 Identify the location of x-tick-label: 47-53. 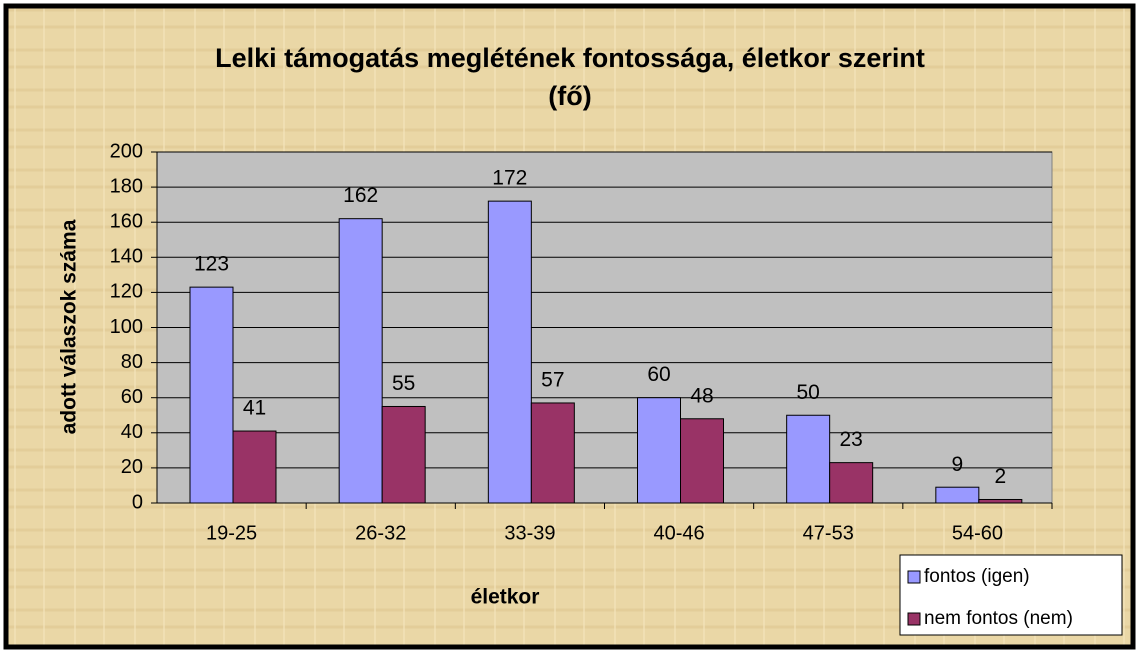
(828, 533).